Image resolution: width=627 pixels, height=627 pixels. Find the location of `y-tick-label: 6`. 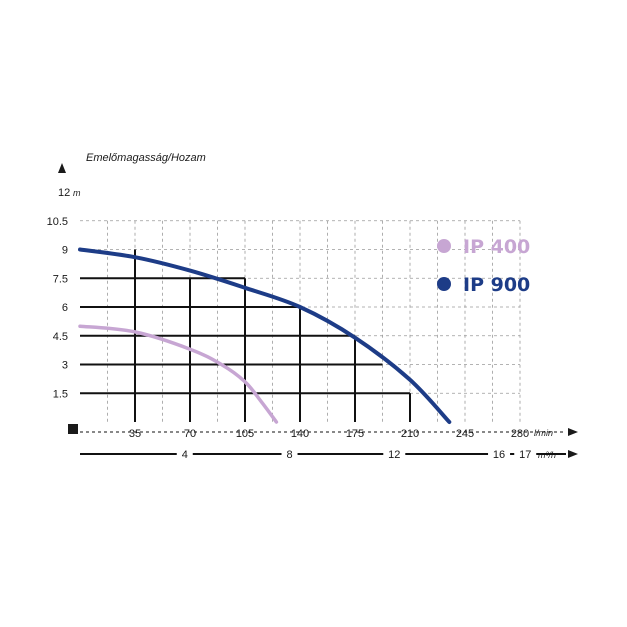

y-tick-label: 6 is located at coordinates (65, 308).